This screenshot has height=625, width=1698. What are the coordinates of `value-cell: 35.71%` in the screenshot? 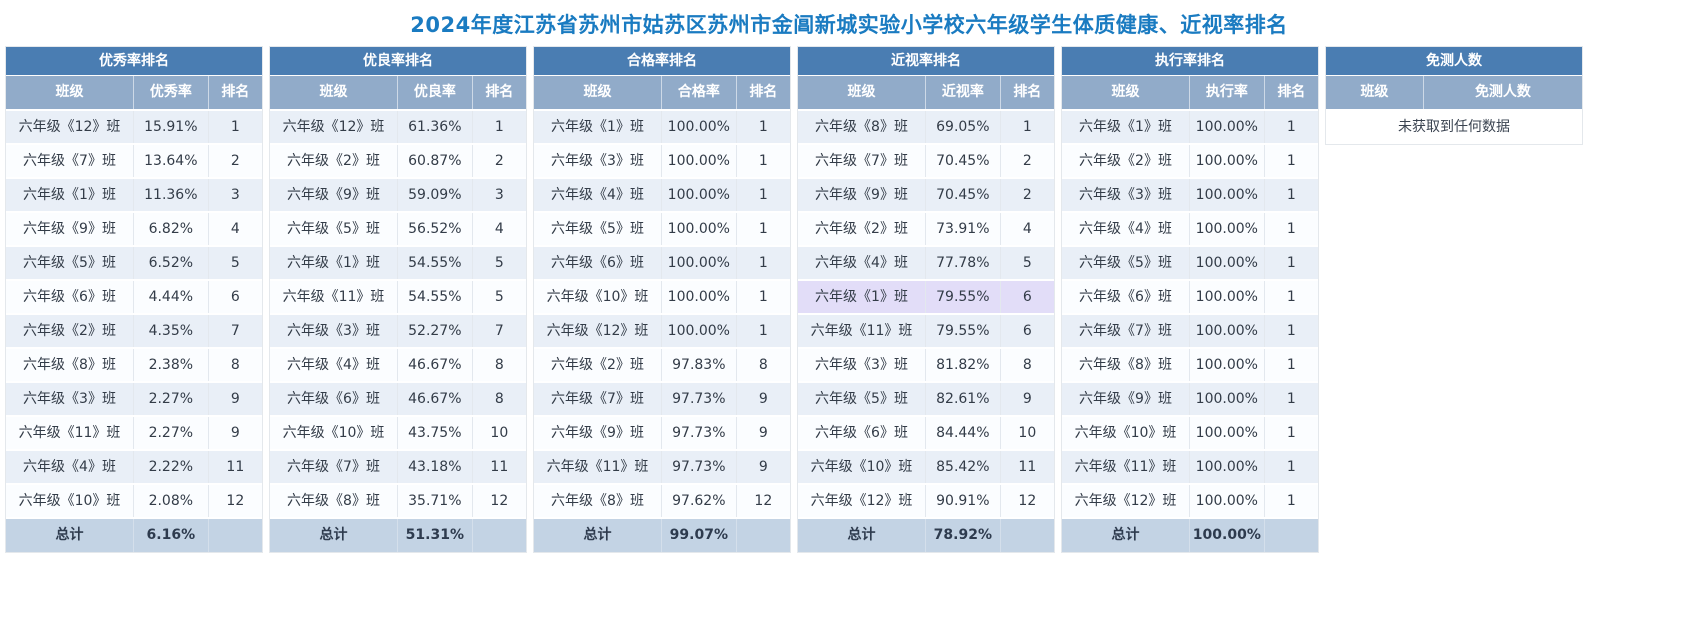 It's located at (434, 501).